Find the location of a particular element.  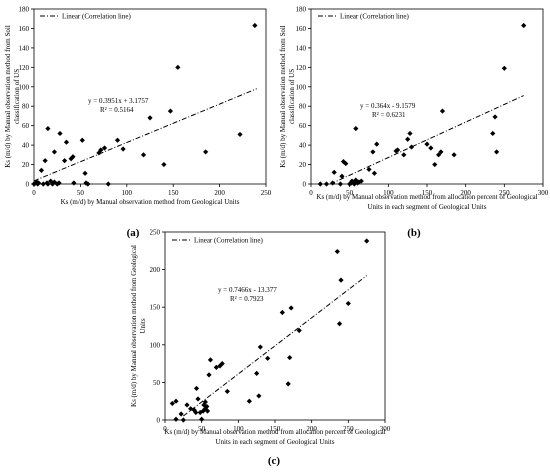

y-tick-label: 150 is located at coordinates (155, 308).